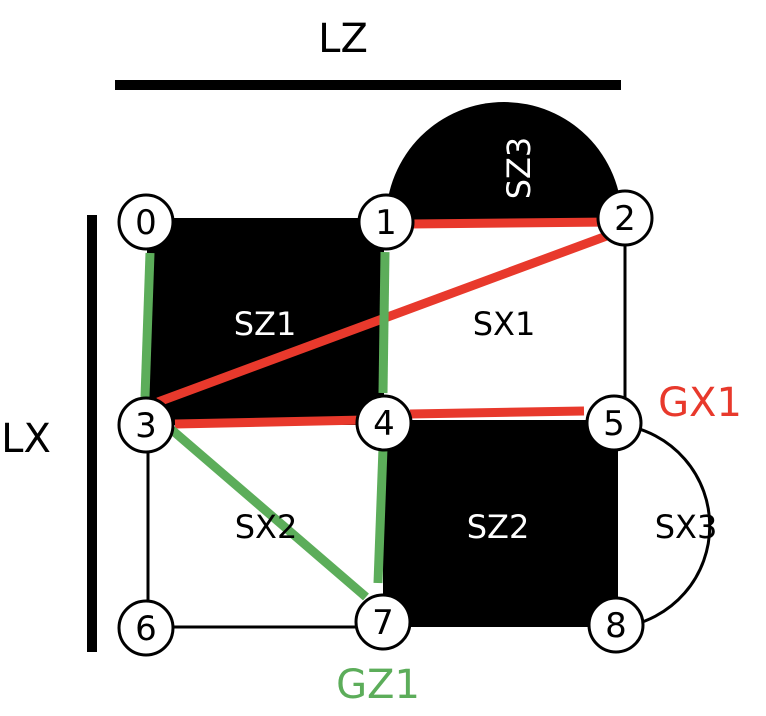 The height and width of the screenshot is (716, 766). I want to click on node-label: 6, so click(146, 629).